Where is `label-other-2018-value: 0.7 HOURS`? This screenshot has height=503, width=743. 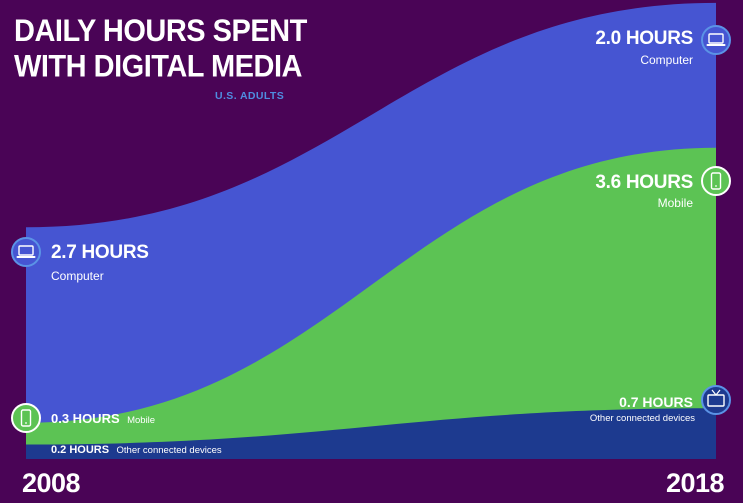
label-other-2018-value: 0.7 HOURS is located at coordinates (656, 402).